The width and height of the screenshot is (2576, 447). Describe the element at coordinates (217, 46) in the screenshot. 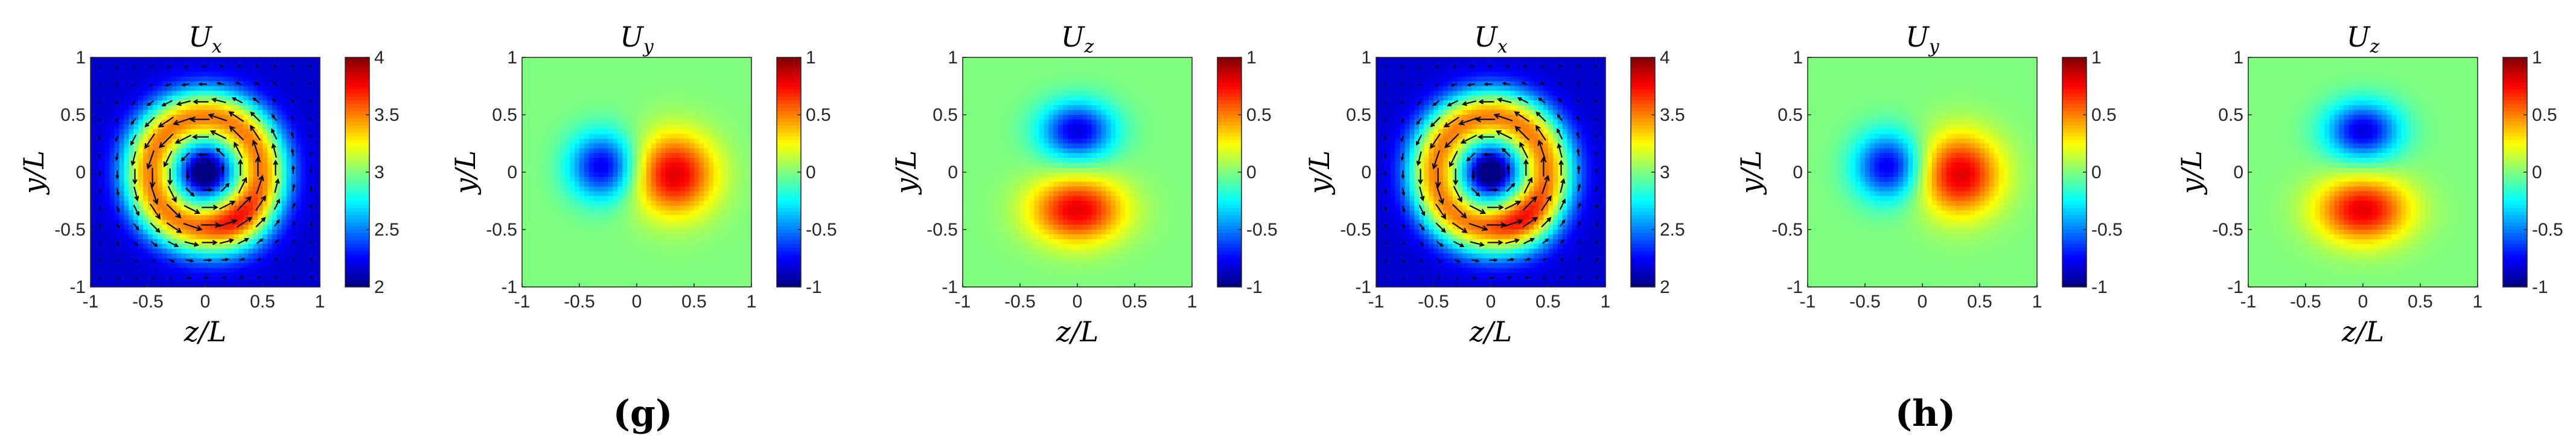

I see `chart-title-subscript: x` at that location.